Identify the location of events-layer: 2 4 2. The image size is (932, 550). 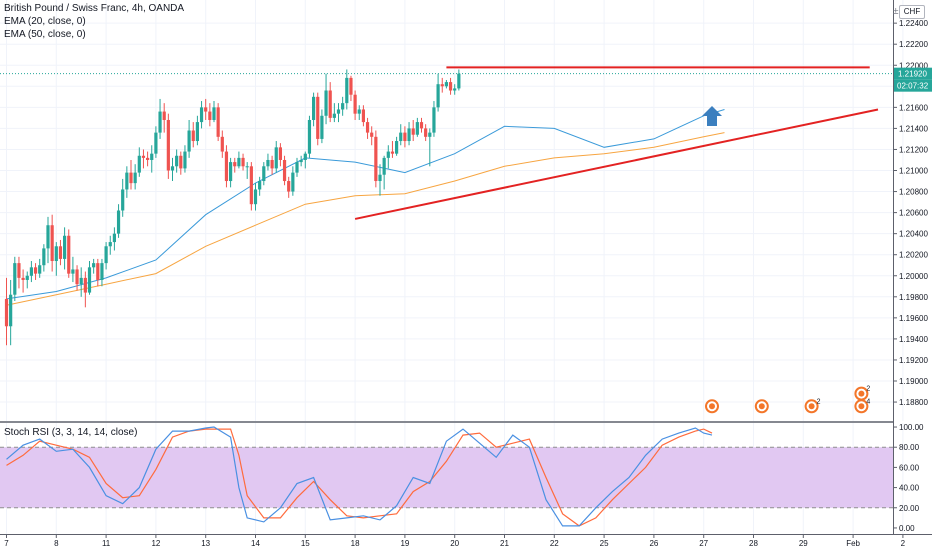
(787, 400).